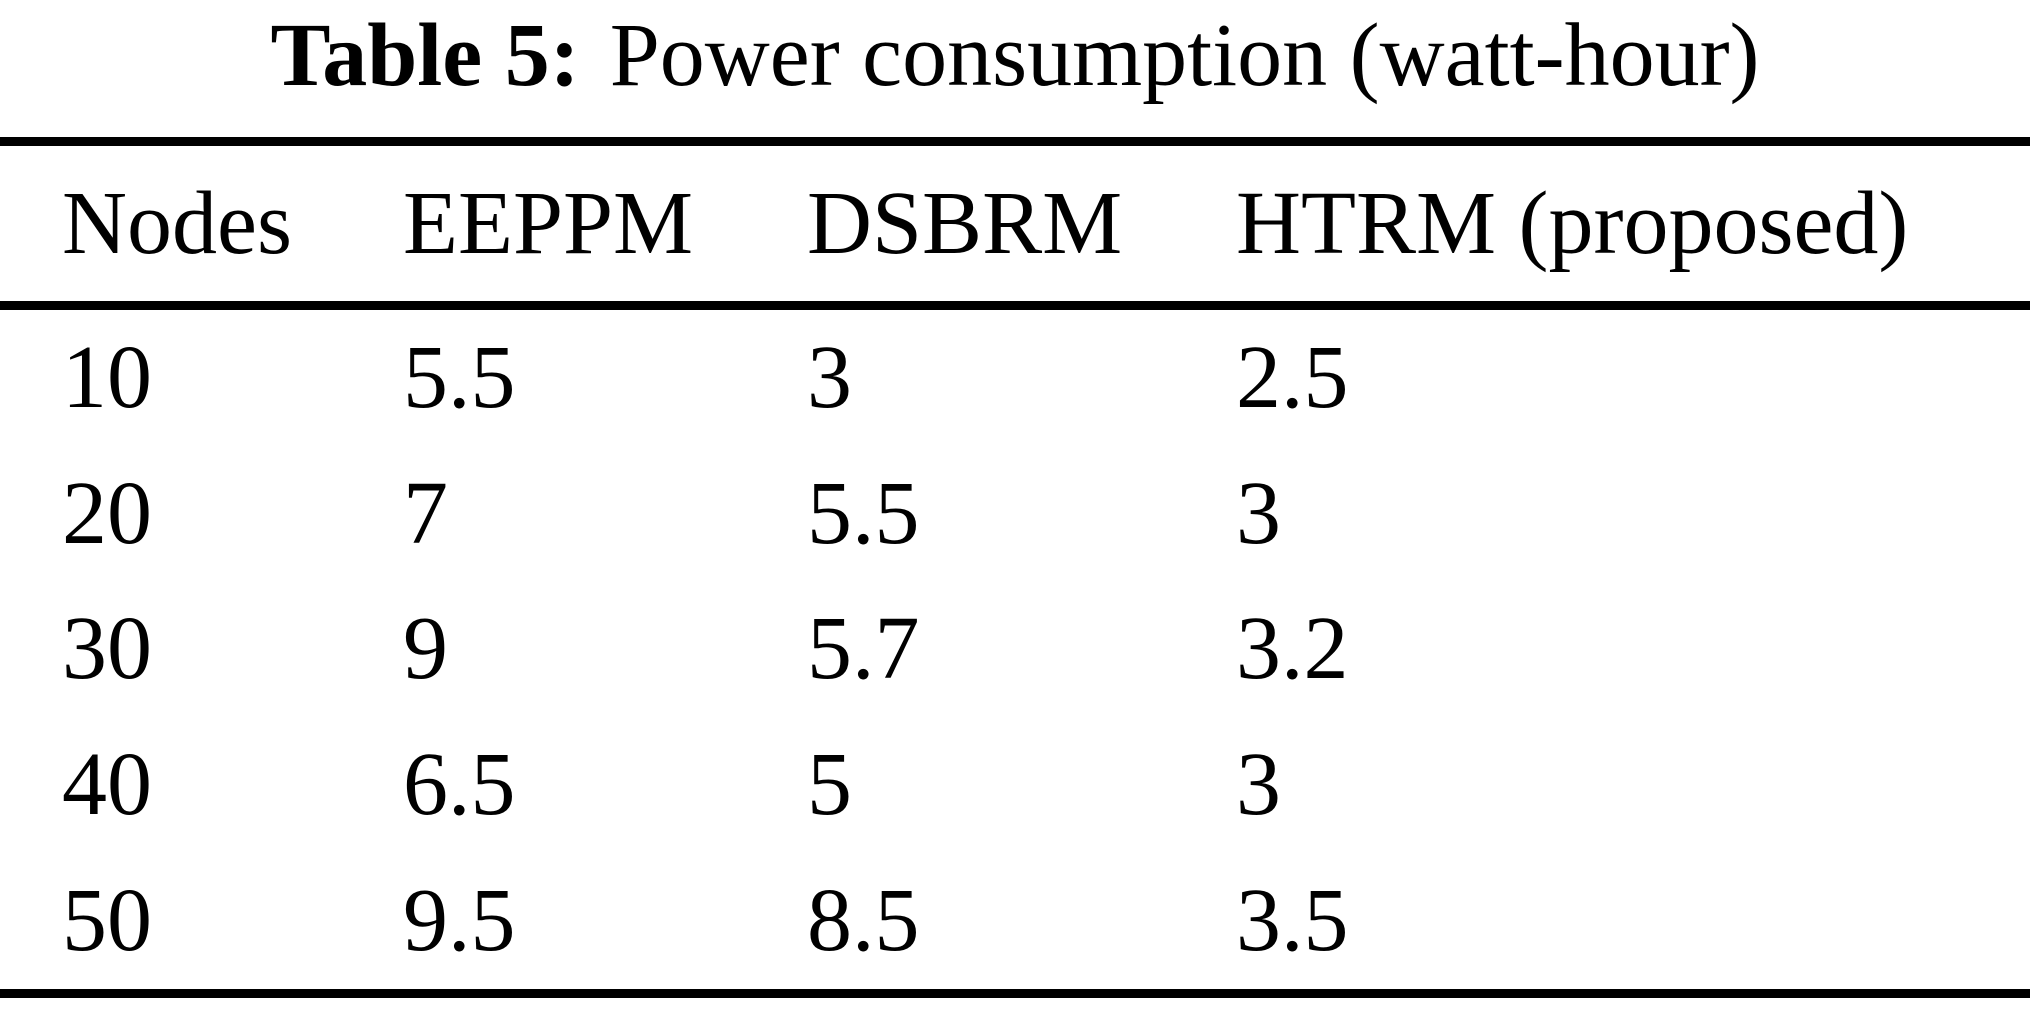 This screenshot has height=1014, width=2030. What do you see at coordinates (1015, 921) in the screenshot?
I see `table-row: 50 9.5 8.5 3.5` at bounding box center [1015, 921].